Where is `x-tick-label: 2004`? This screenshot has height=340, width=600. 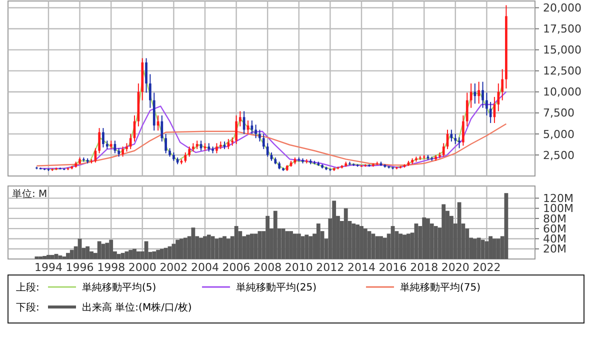 x-tick-label: 2004 is located at coordinates (204, 267).